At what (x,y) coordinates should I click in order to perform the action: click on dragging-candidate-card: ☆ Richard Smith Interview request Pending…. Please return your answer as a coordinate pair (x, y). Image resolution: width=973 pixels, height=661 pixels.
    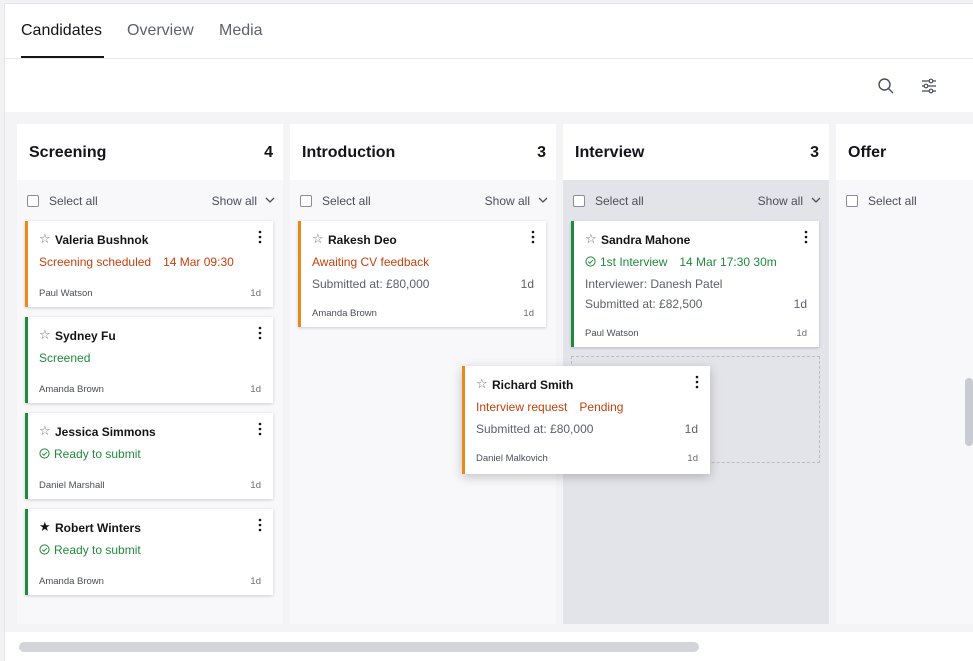
    Looking at the image, I should click on (586, 420).